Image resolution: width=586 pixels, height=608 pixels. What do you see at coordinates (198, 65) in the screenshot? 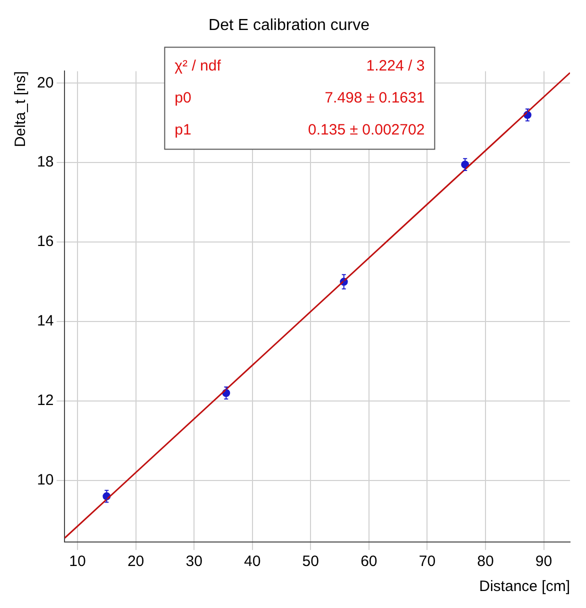
I see `annotation: χ² / ndf` at bounding box center [198, 65].